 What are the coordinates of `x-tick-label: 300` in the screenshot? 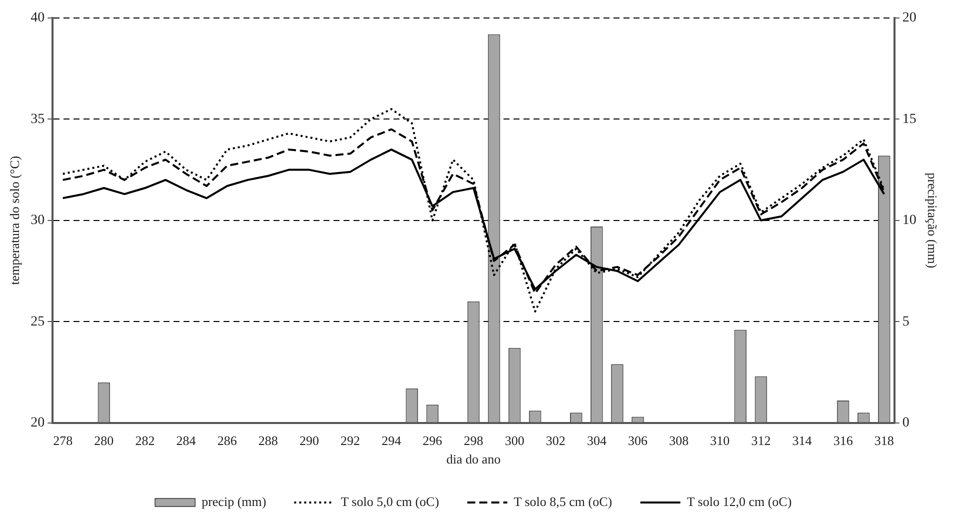 It's located at (514, 440).